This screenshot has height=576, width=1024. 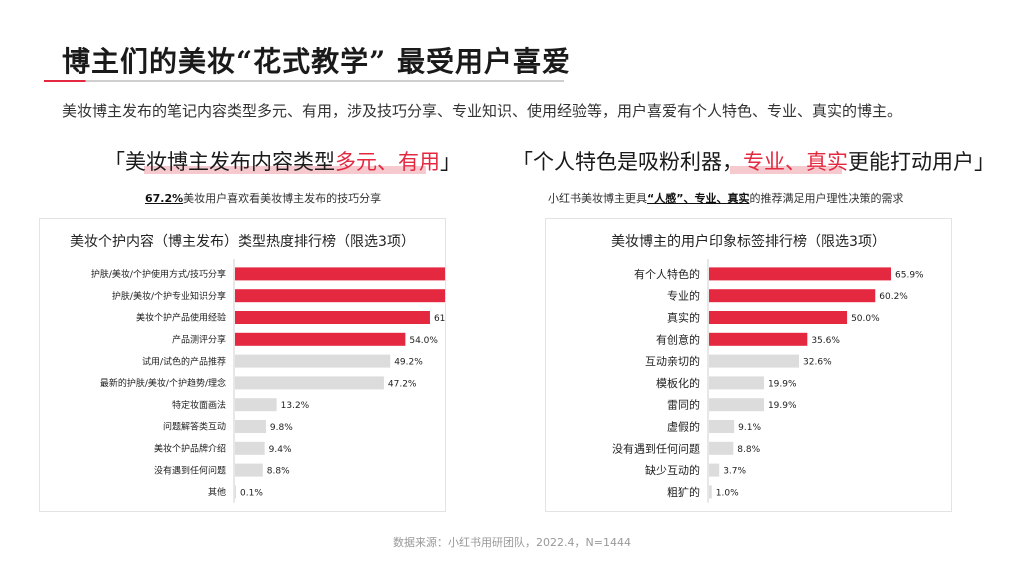 What do you see at coordinates (163, 383) in the screenshot?
I see `category-label: 最新的护肤/美妆/个护趋势/理念` at bounding box center [163, 383].